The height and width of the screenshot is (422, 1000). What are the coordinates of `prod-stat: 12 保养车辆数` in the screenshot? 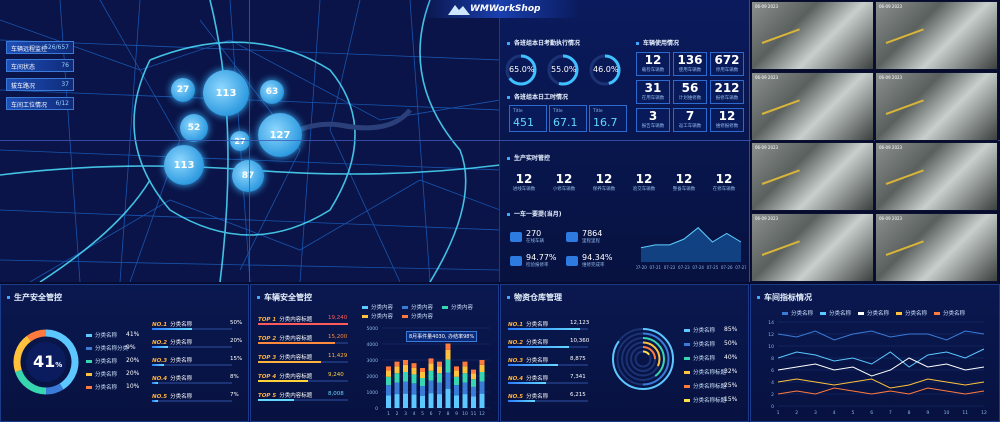 It's located at (604, 182).